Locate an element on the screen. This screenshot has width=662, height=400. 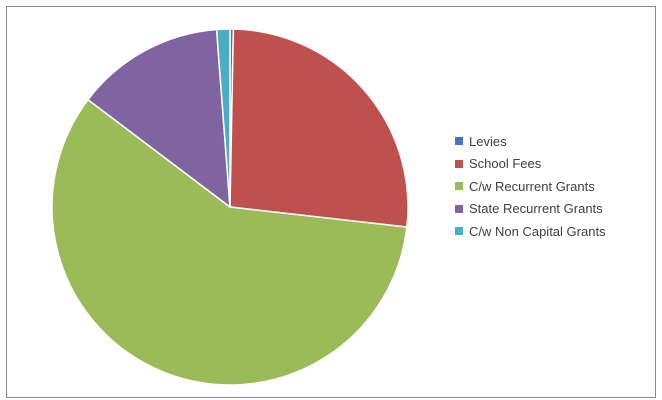
legend-item-state-recurrent-grants: State Recurrent Grants is located at coordinates (530, 209).